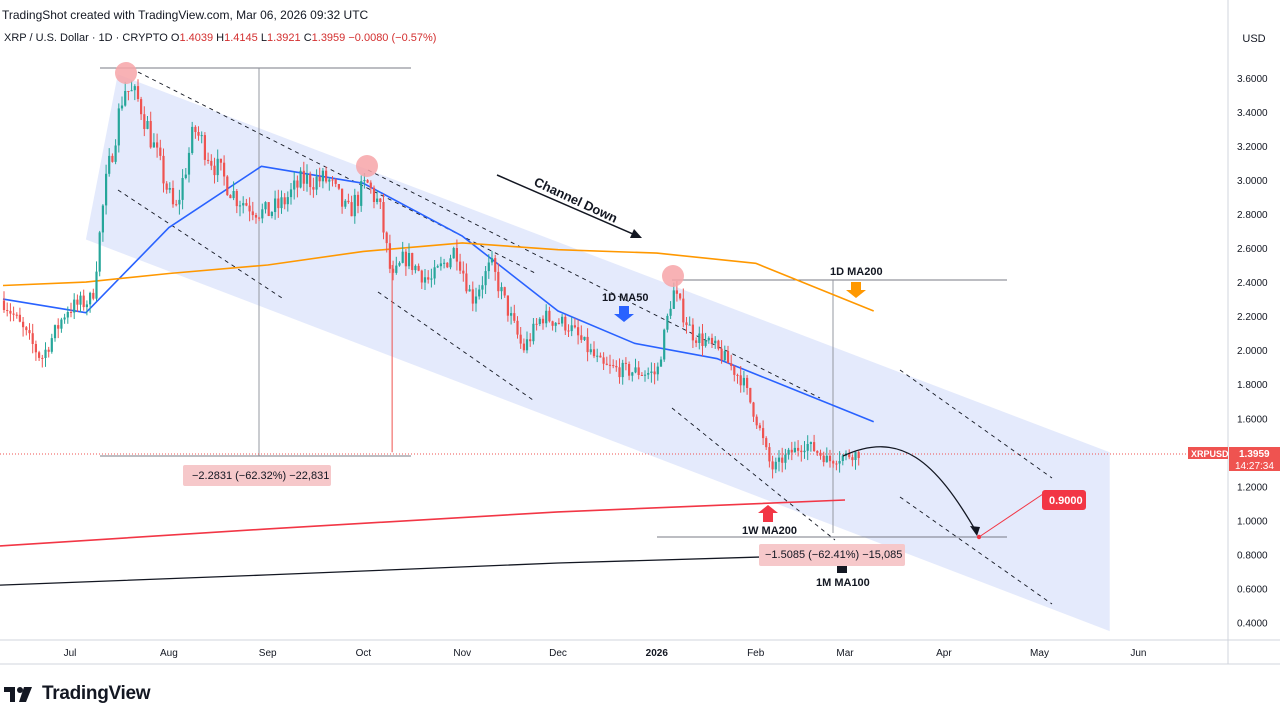 This screenshot has height=720, width=1280. Describe the element at coordinates (70, 653) in the screenshot. I see `x-tick-label: Jul` at that location.